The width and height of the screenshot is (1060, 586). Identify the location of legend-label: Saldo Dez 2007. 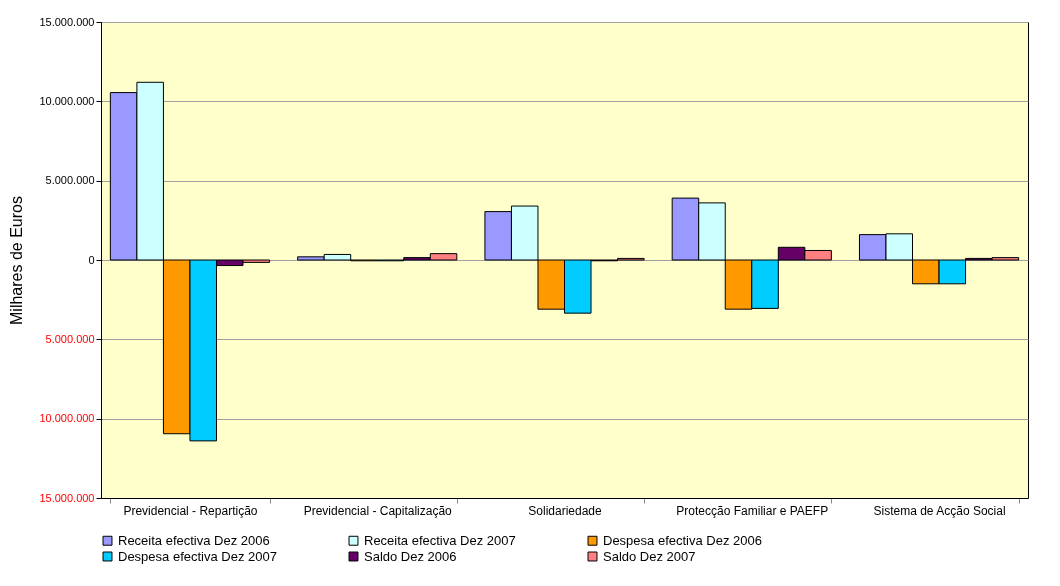
(649, 556).